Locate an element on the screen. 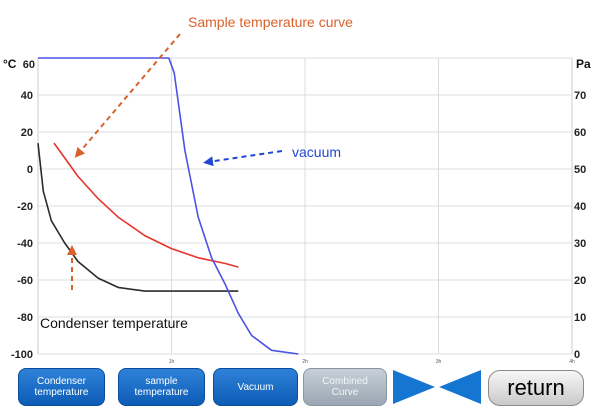 The width and height of the screenshot is (600, 416). combined-curve-button-label: Combined Curve is located at coordinates (345, 387).